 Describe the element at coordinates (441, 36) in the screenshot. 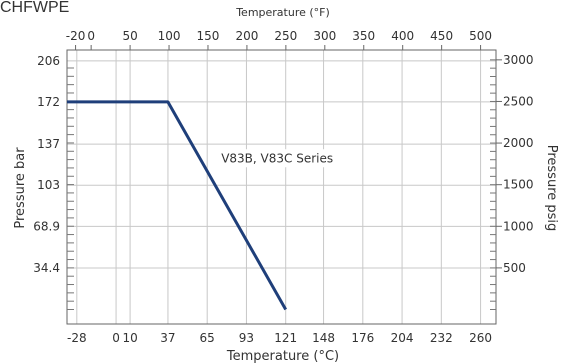

I see `x-tick-label-fahrenheit: 450` at that location.